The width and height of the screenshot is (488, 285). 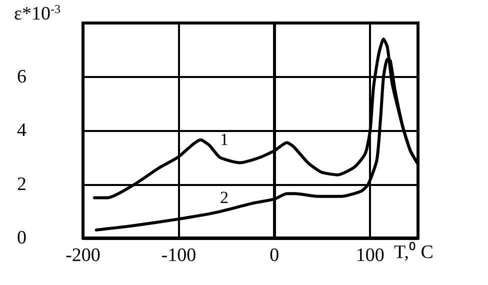 What do you see at coordinates (21, 184) in the screenshot?
I see `y-tick-label: 2` at bounding box center [21, 184].